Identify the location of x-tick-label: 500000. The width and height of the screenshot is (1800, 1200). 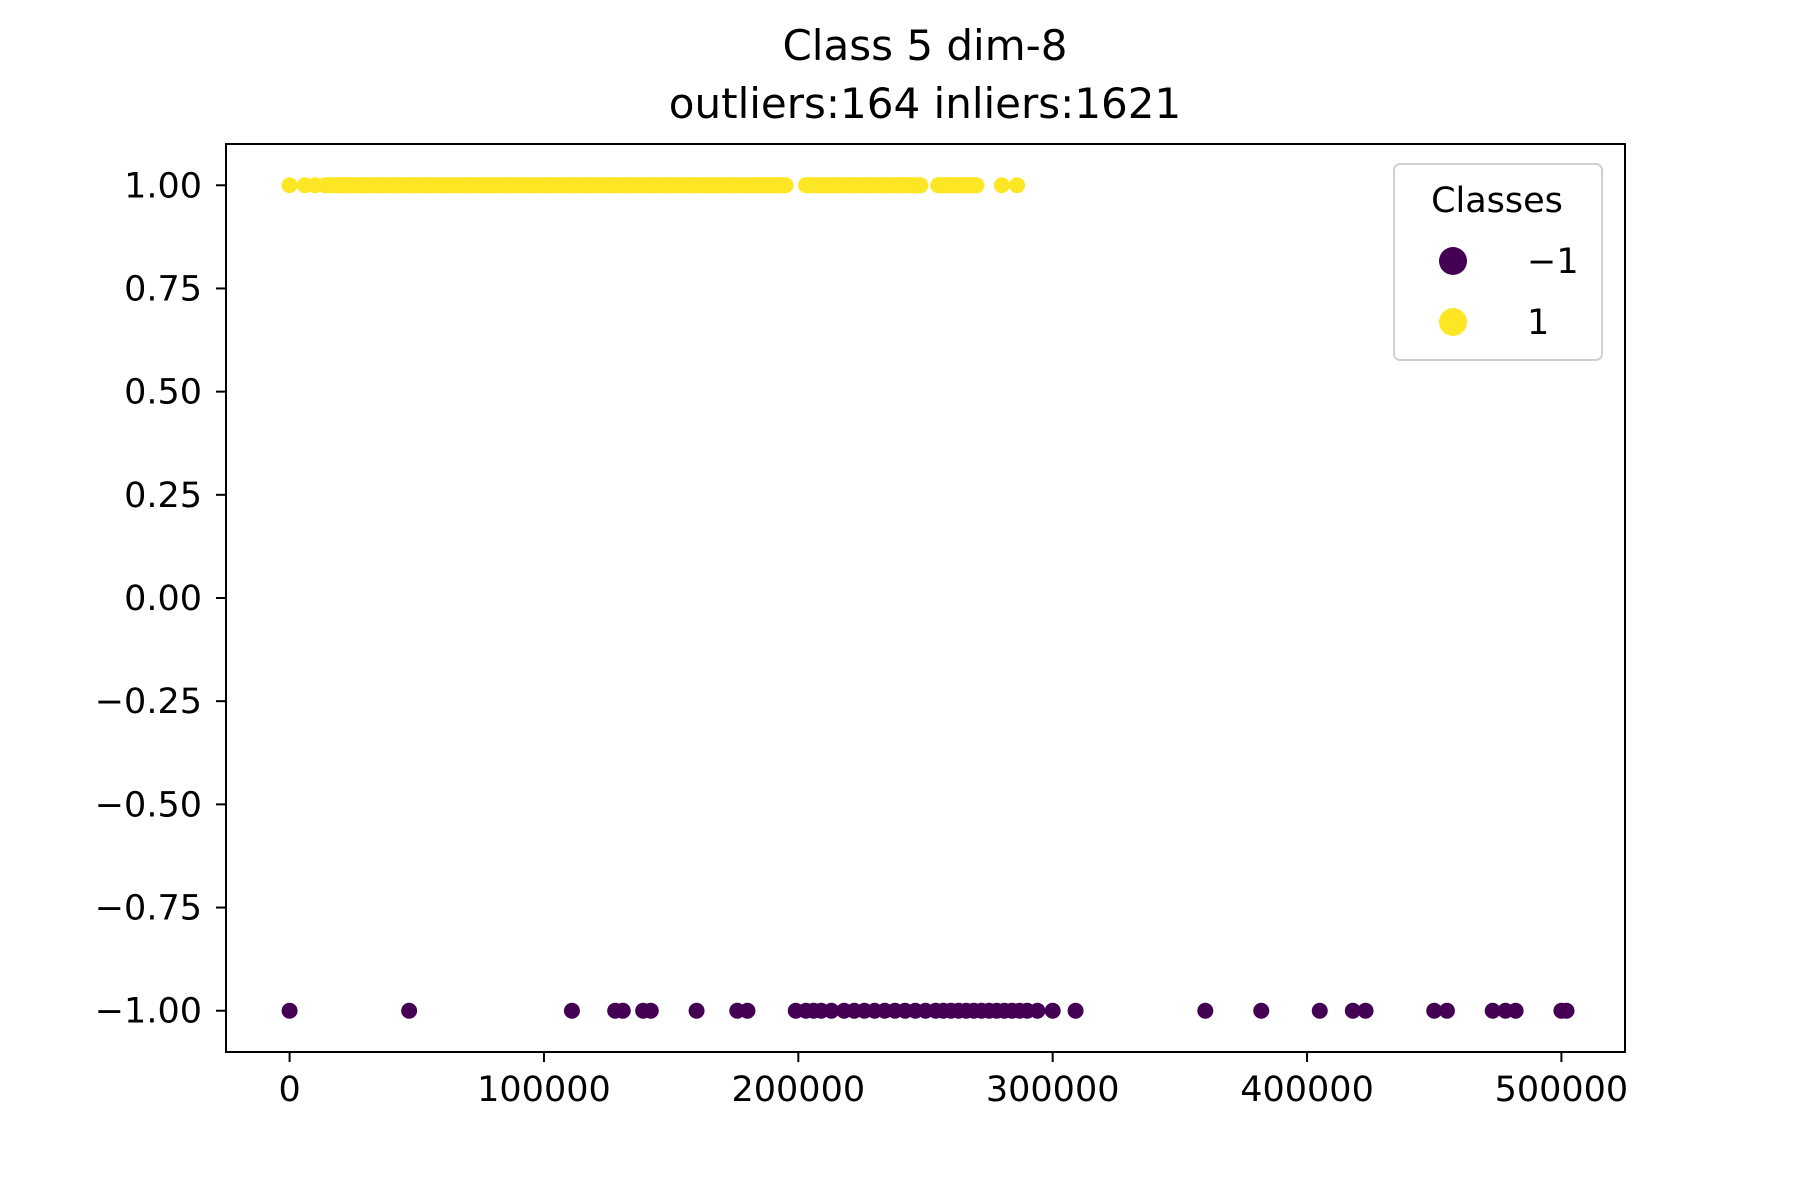
(1562, 1090).